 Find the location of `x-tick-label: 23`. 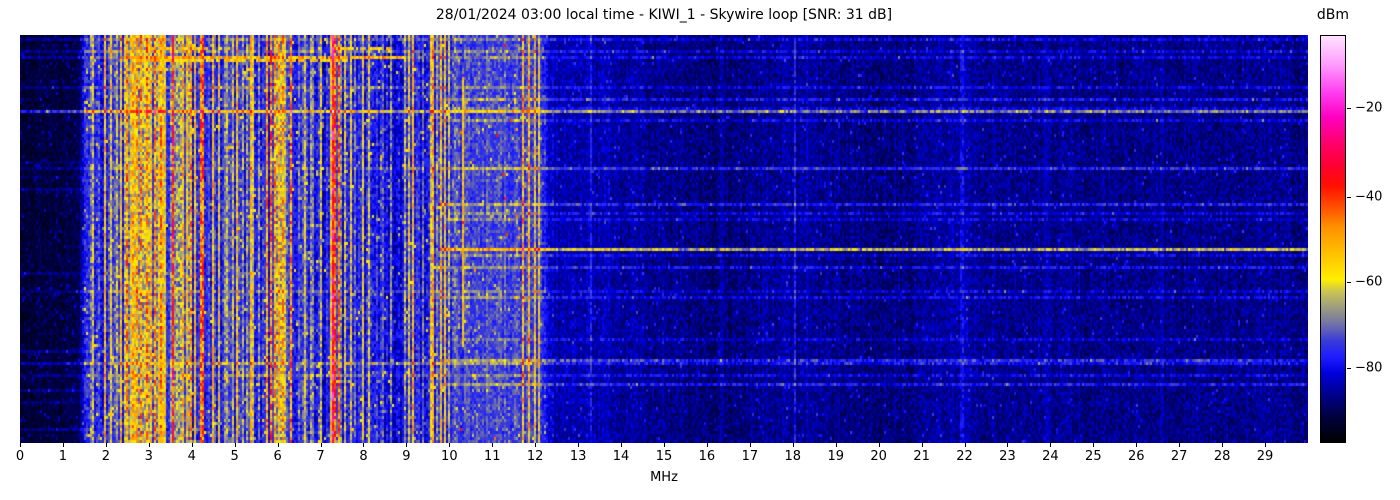

x-tick-label: 23 is located at coordinates (1007, 456).